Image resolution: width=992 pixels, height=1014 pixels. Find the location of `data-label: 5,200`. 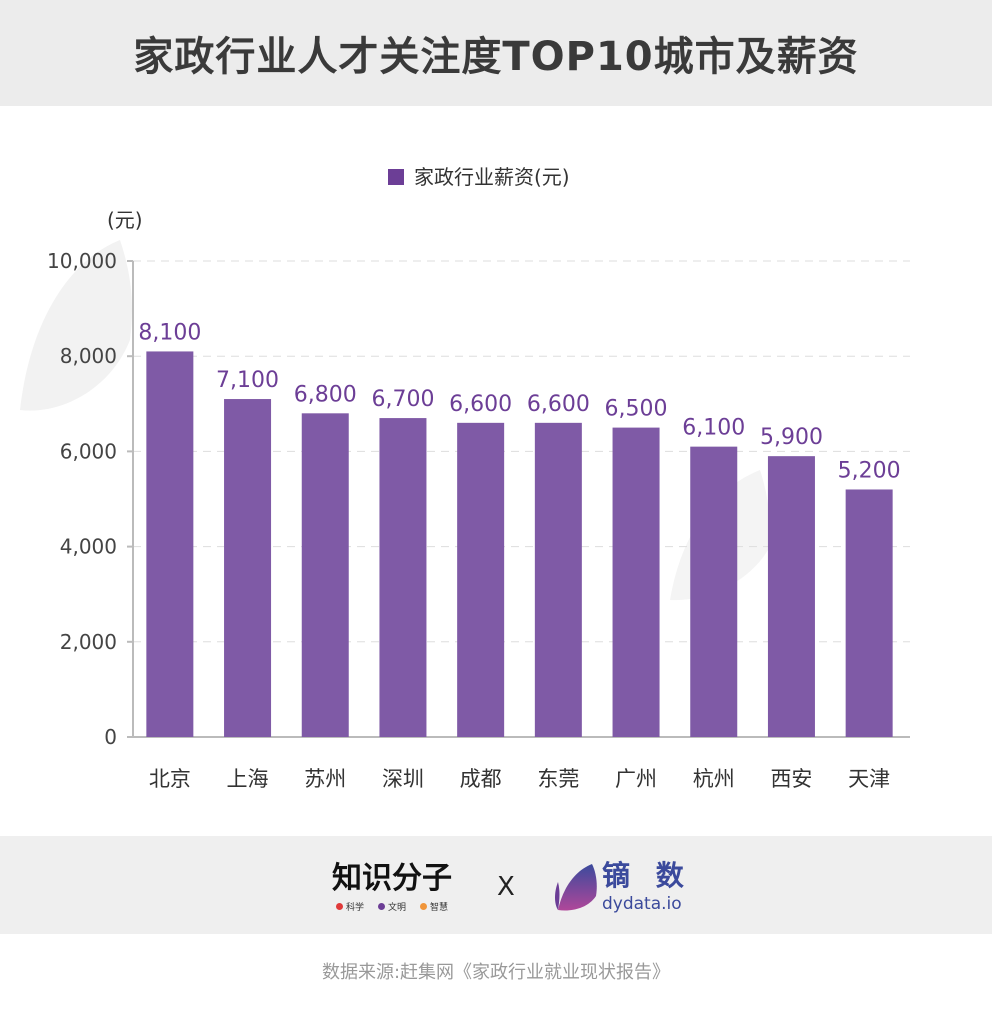

data-label: 5,200 is located at coordinates (869, 470).